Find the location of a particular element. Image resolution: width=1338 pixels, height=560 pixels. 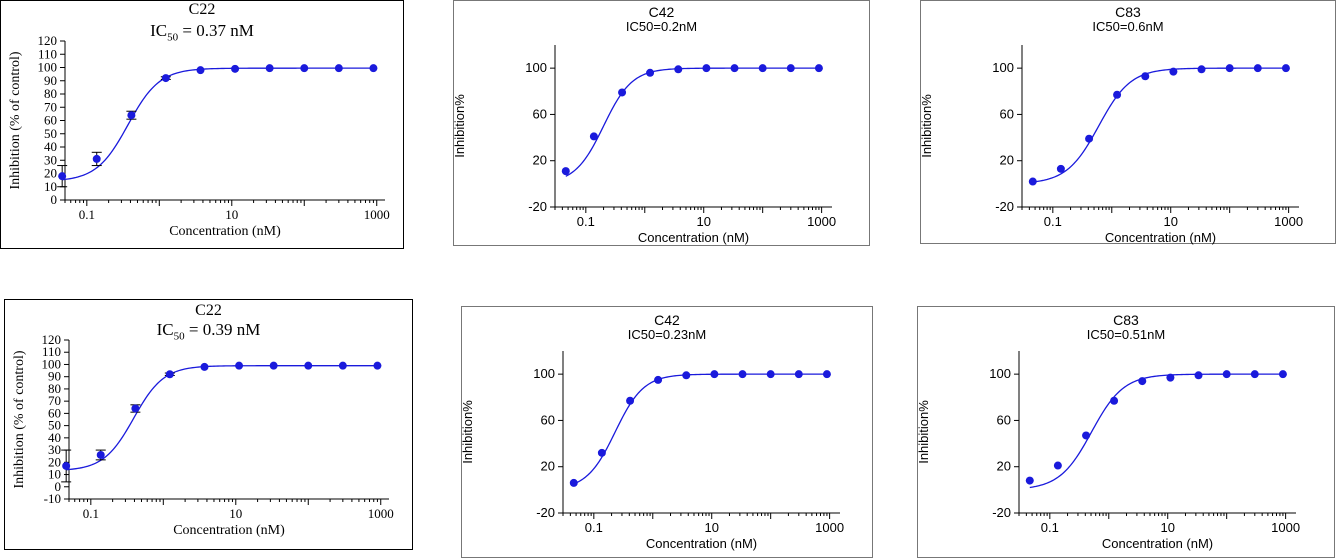

chart-subtitle: IC50 = 0.39 nM is located at coordinates (208, 331).